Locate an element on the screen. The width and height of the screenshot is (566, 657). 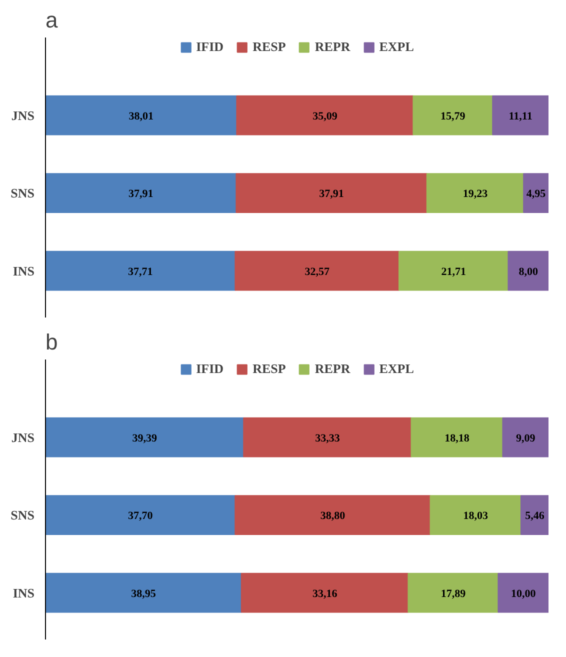
data-label: 38,01 is located at coordinates (141, 116).